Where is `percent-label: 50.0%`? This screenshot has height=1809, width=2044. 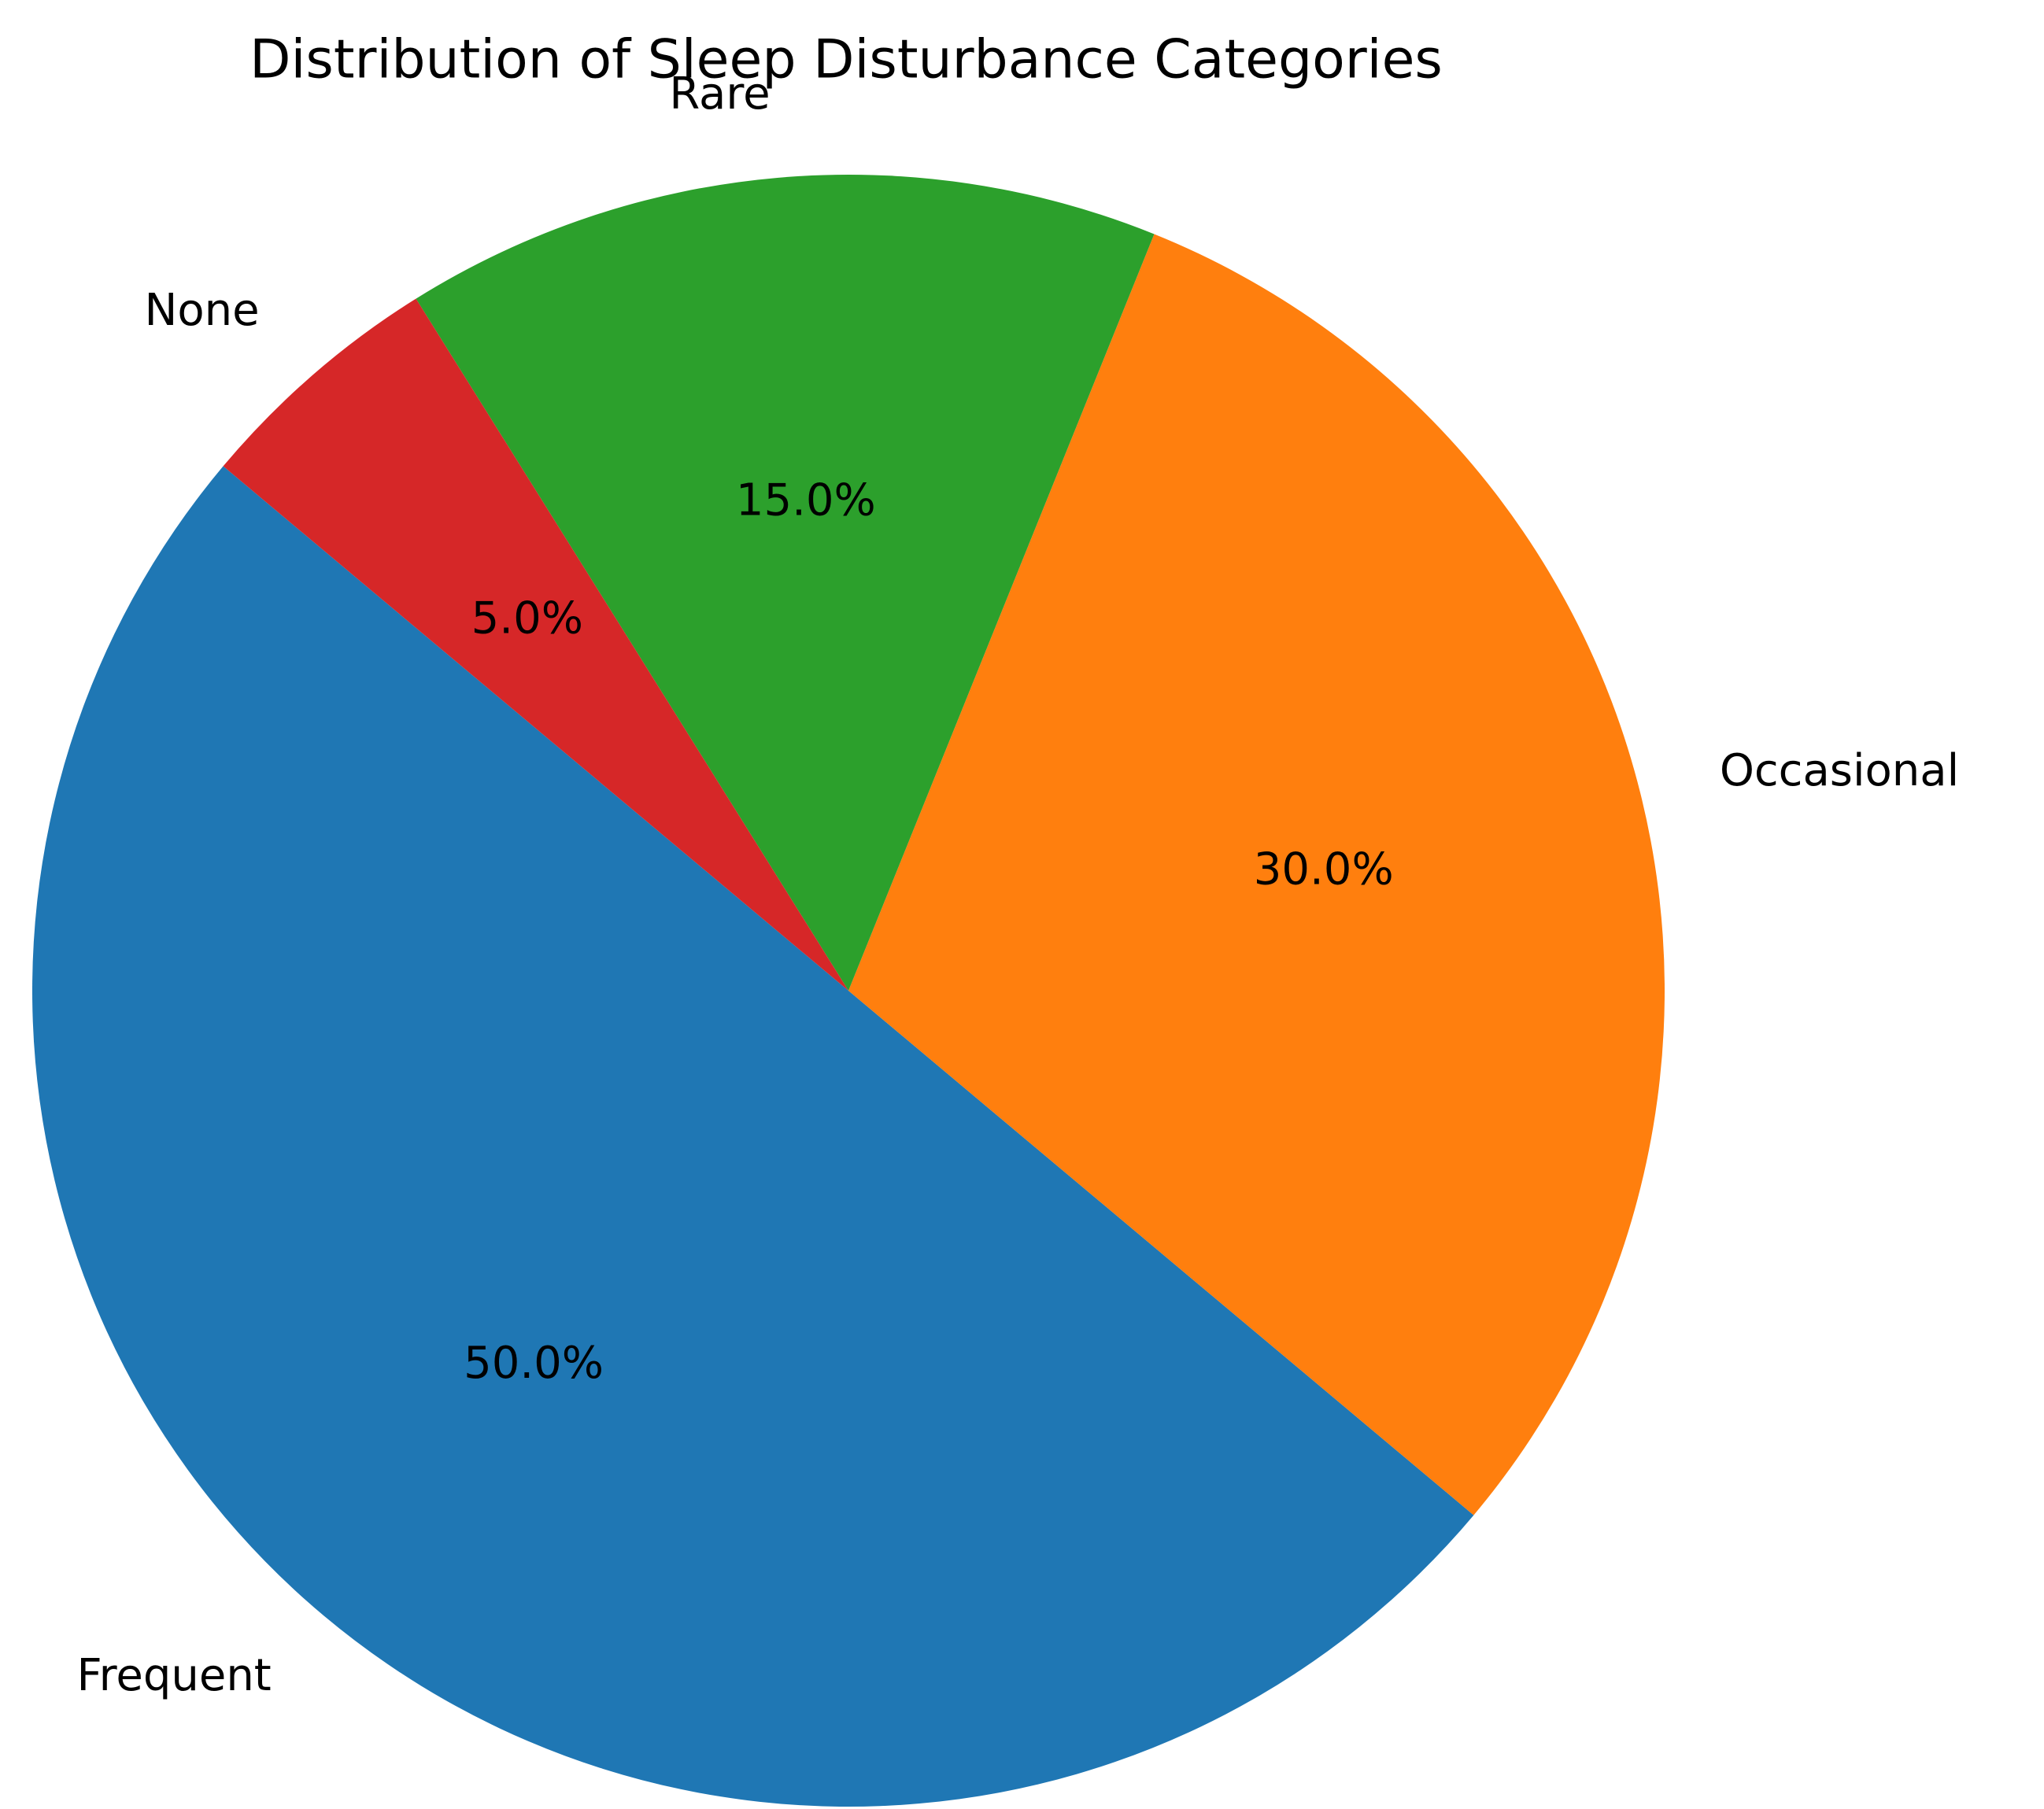 percent-label: 50.0% is located at coordinates (534, 1363).